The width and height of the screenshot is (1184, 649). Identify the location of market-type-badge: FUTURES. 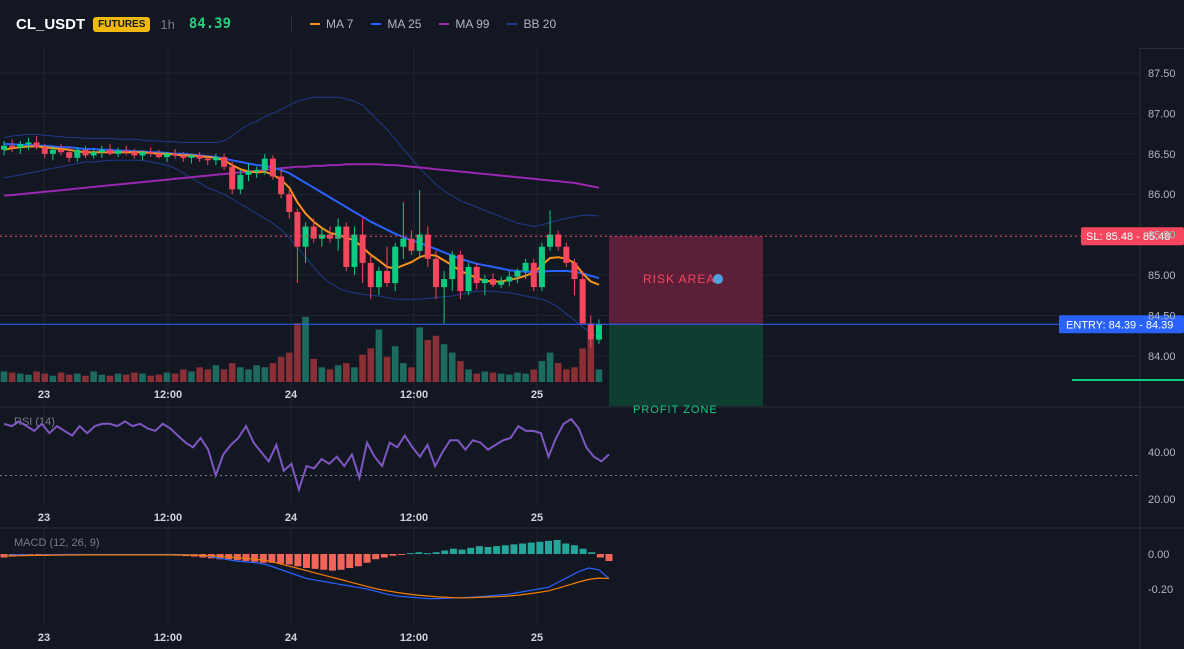
(122, 24).